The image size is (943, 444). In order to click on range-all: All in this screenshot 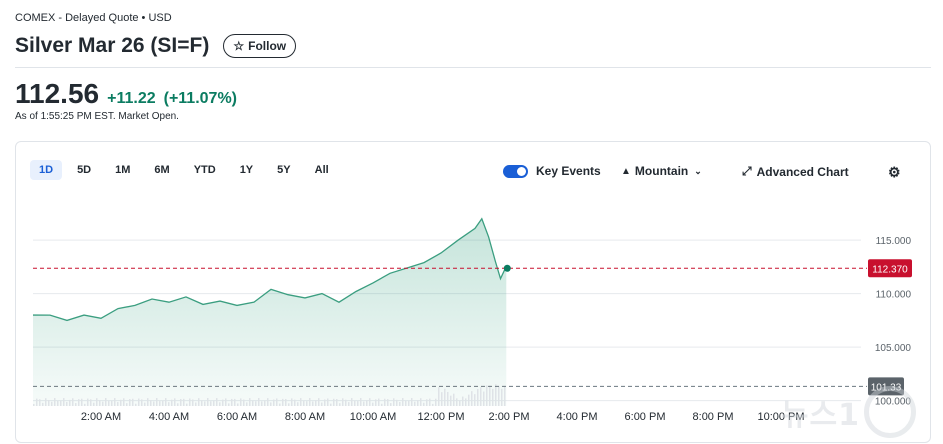, I will do `click(321, 170)`.